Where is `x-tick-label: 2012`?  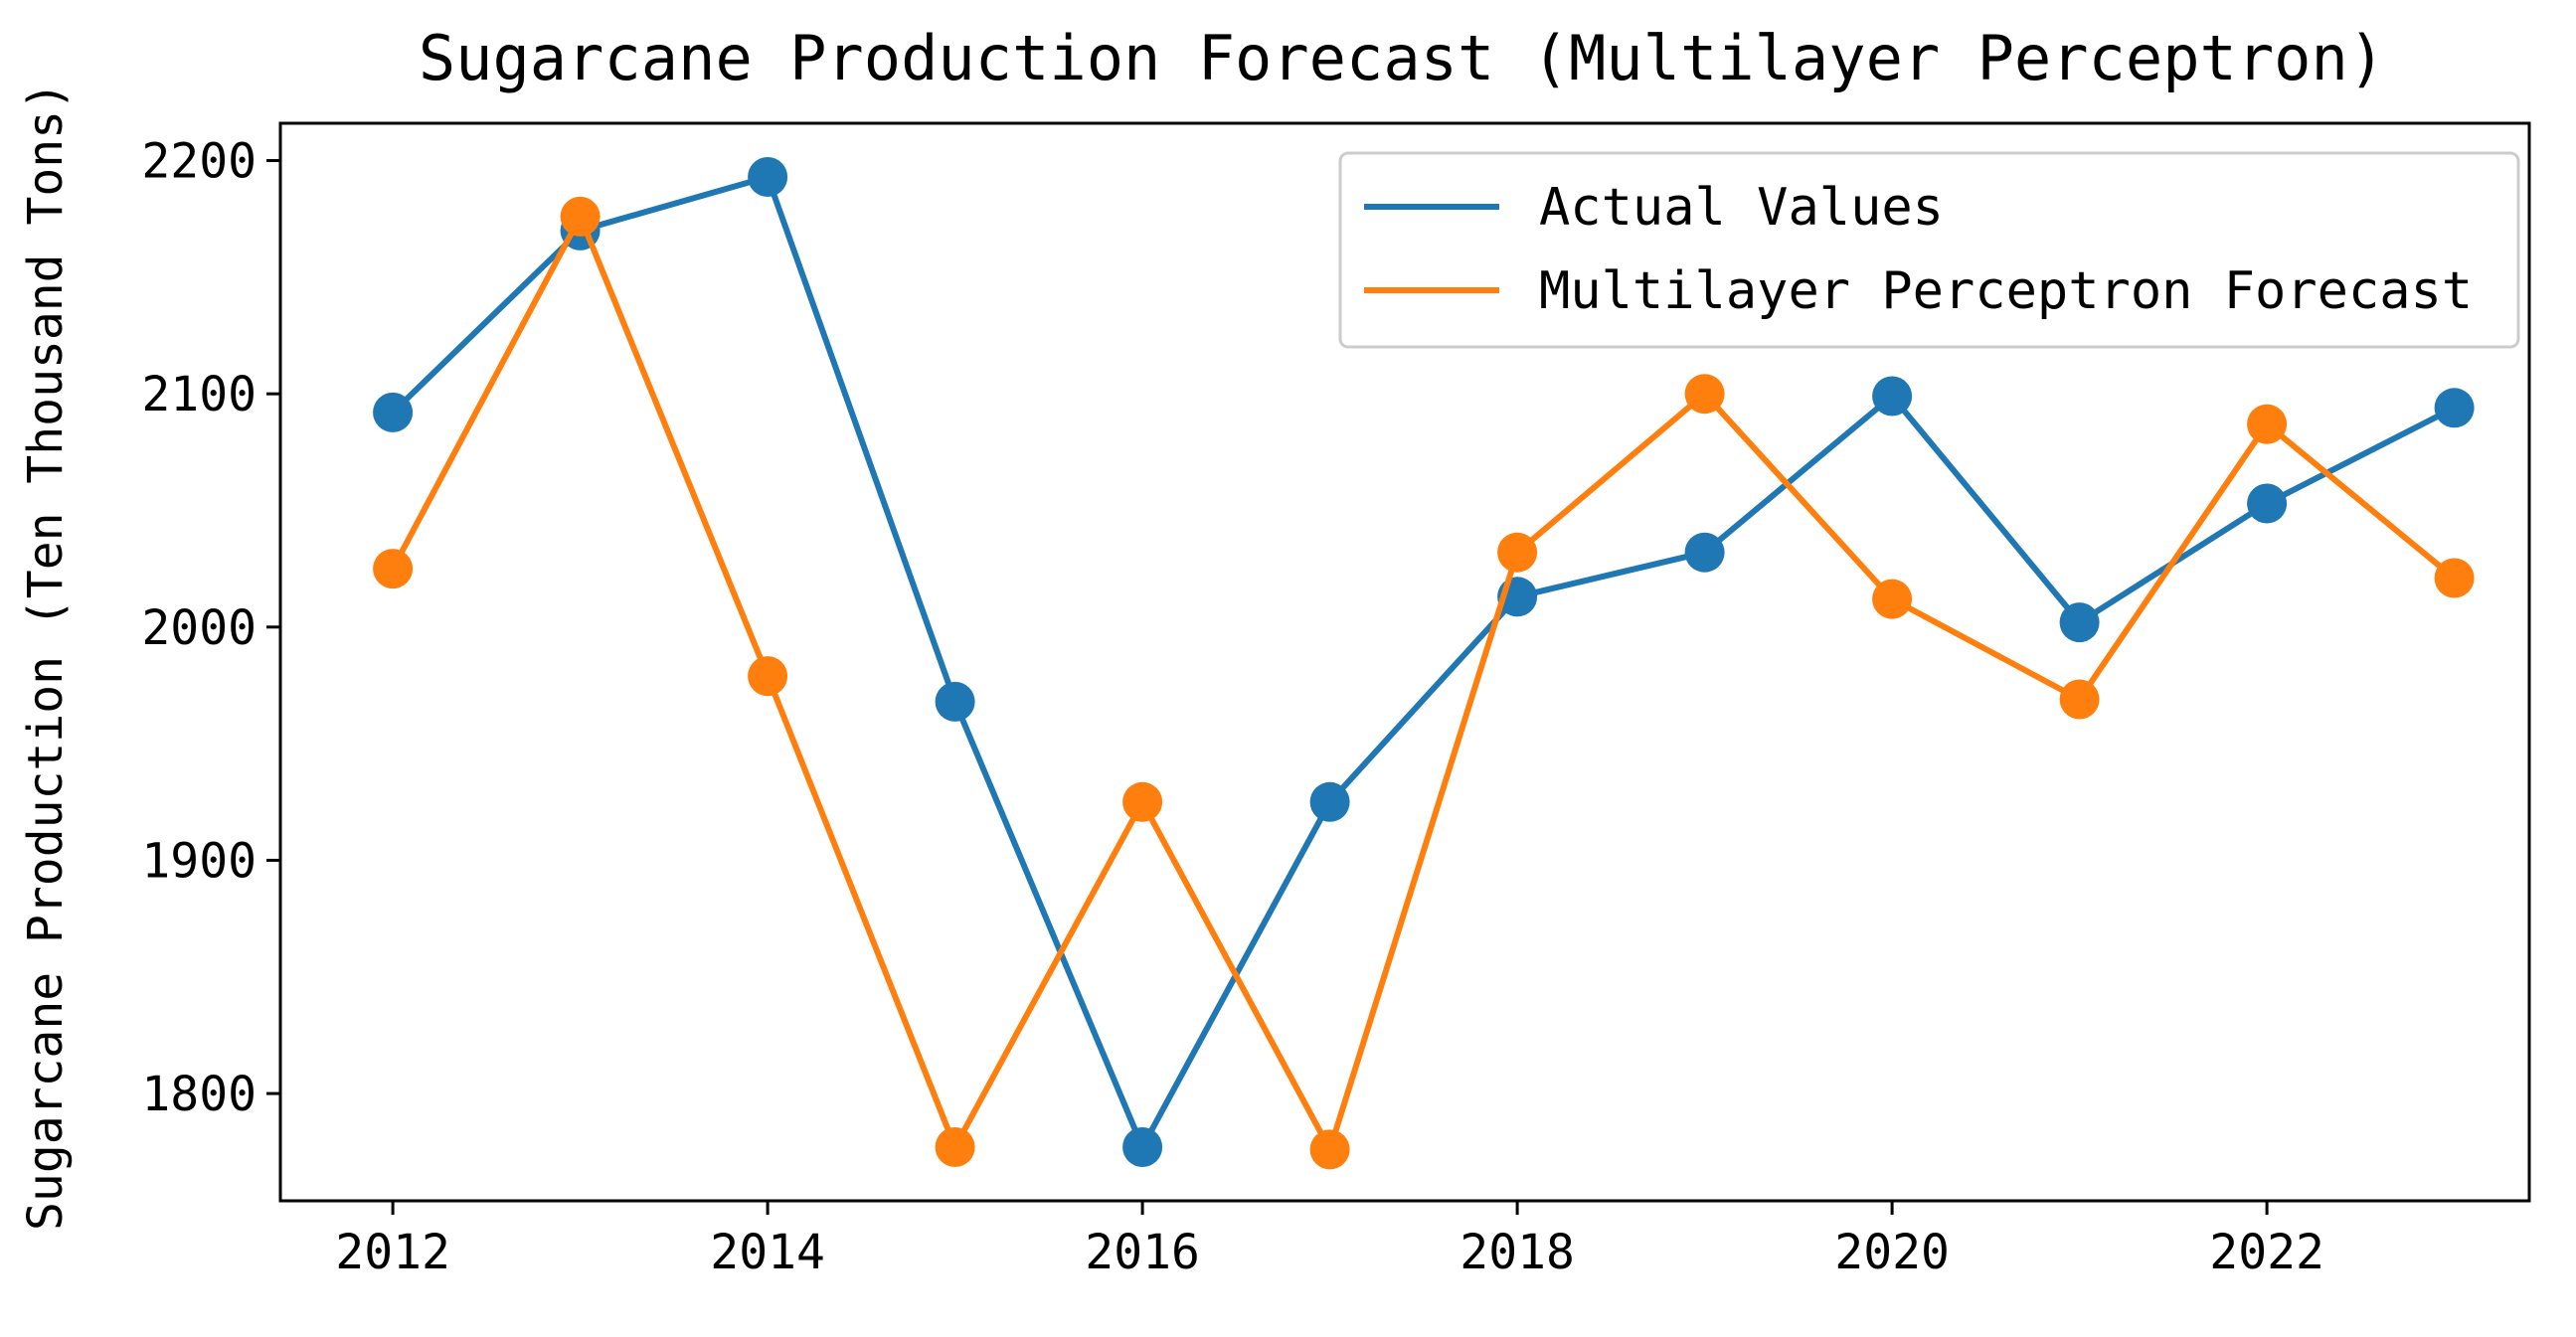 x-tick-label: 2012 is located at coordinates (392, 1253).